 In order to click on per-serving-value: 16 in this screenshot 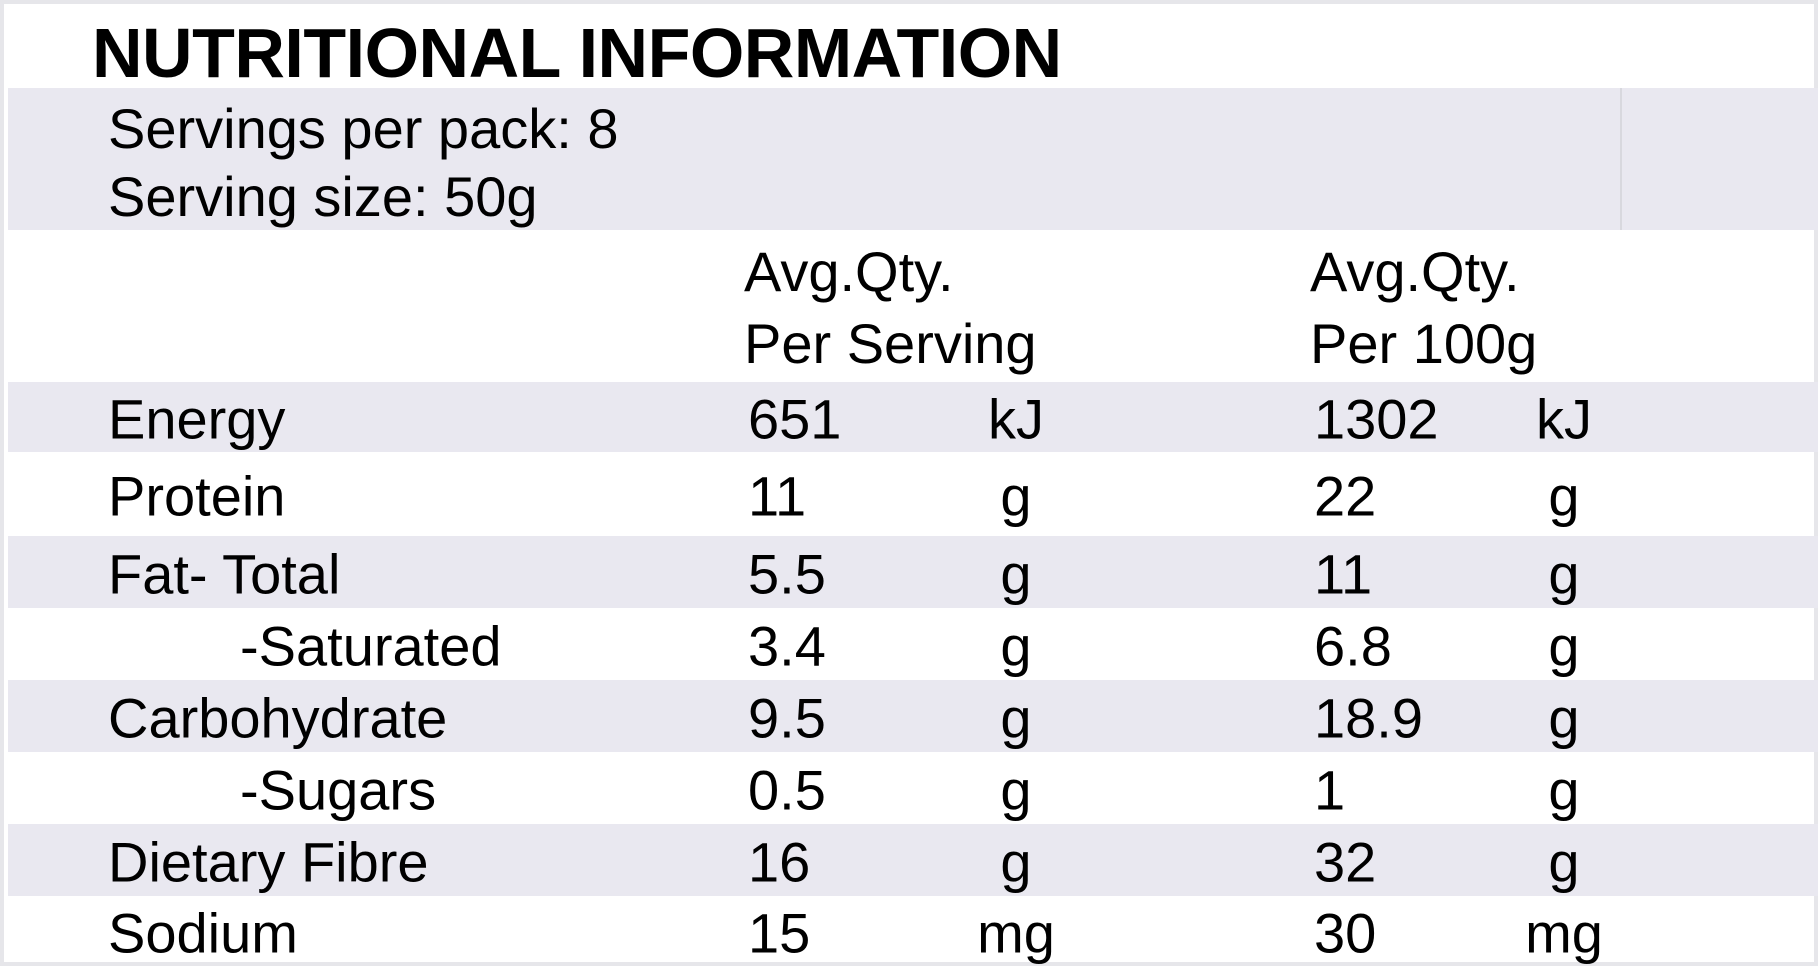, I will do `click(779, 862)`.